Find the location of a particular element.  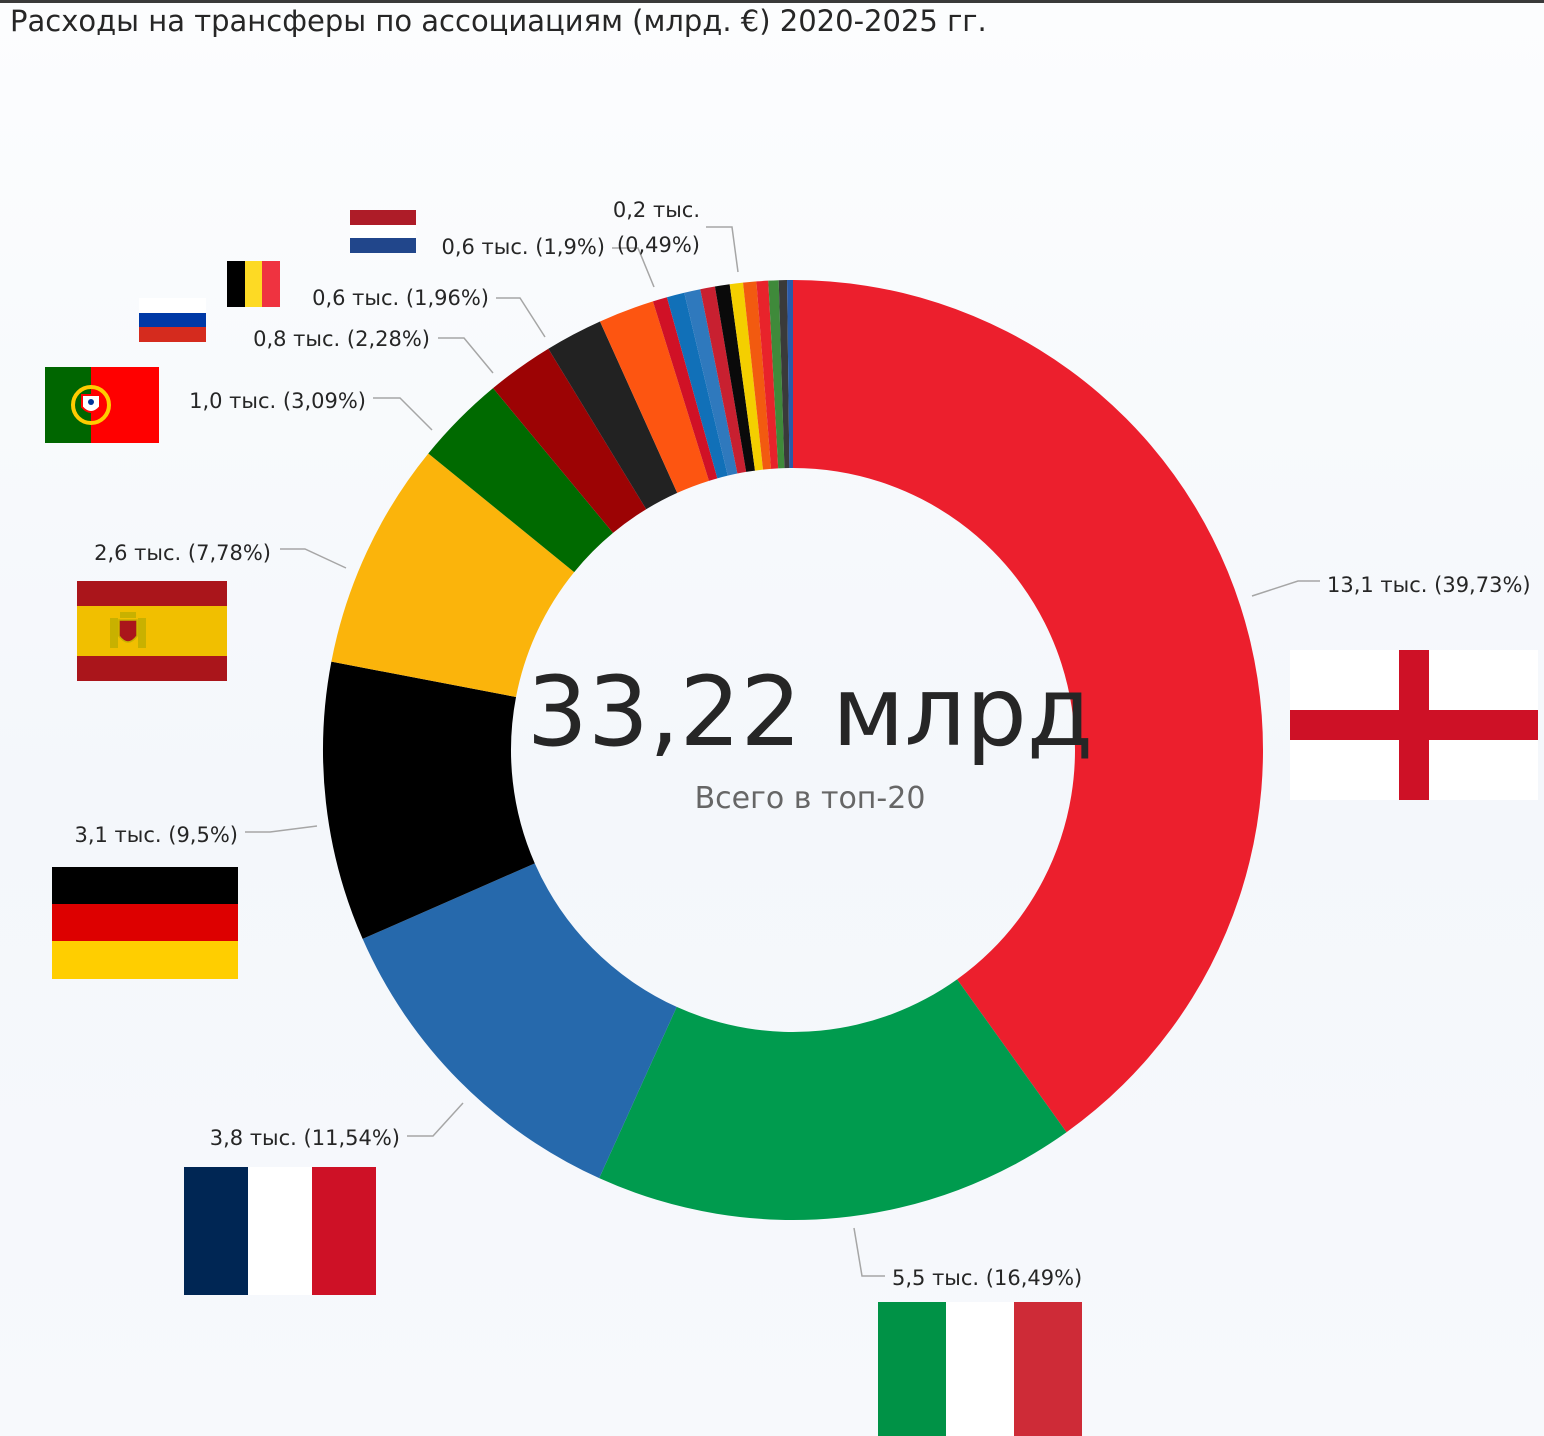

leader-italy is located at coordinates (869, 1252).